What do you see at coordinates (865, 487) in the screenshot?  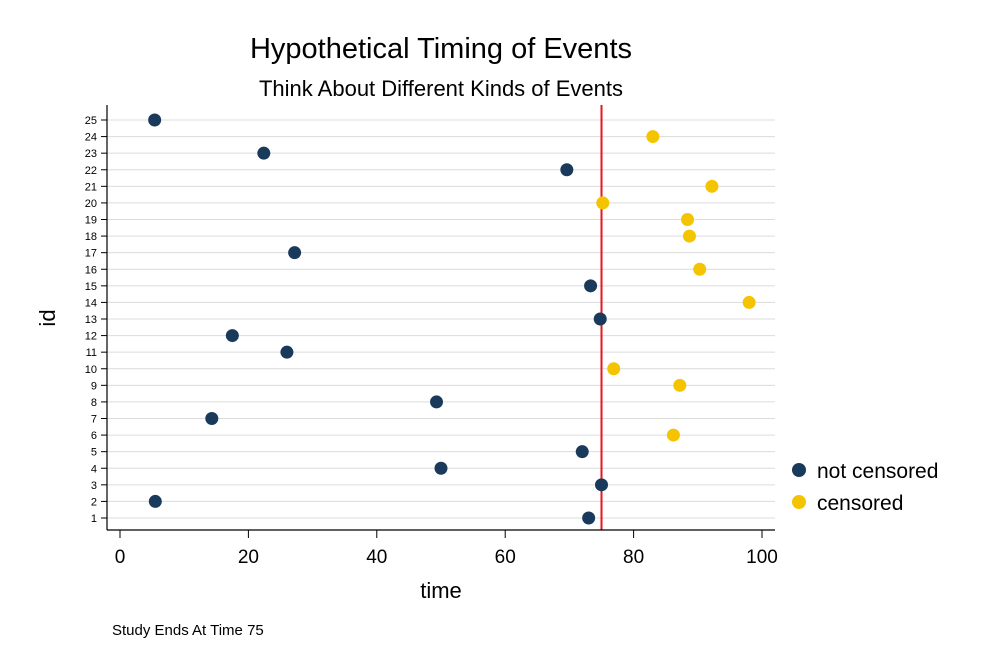 I see `legend: not censored censored` at bounding box center [865, 487].